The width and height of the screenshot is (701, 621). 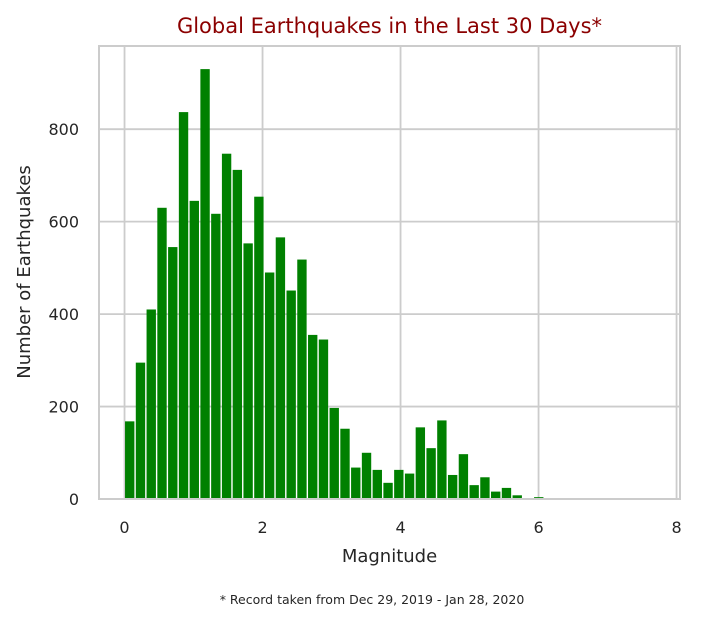 What do you see at coordinates (124, 527) in the screenshot?
I see `x-tick-label: 0` at bounding box center [124, 527].